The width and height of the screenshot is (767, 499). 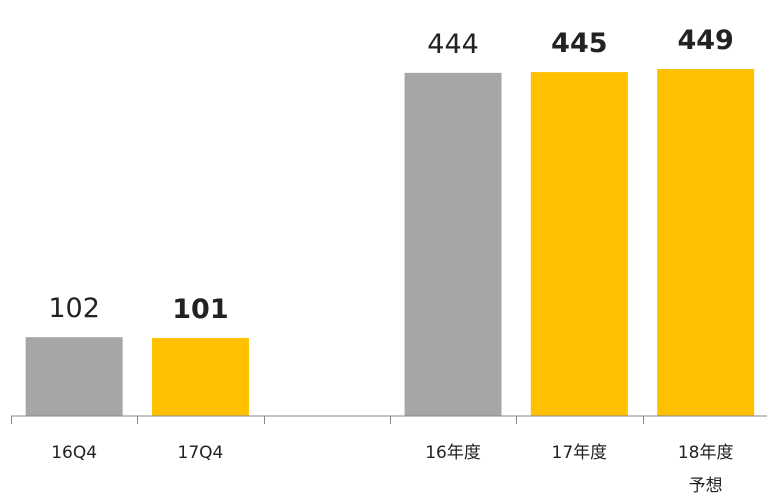 What do you see at coordinates (580, 453) in the screenshot?
I see `category-label: 17年度` at bounding box center [580, 453].